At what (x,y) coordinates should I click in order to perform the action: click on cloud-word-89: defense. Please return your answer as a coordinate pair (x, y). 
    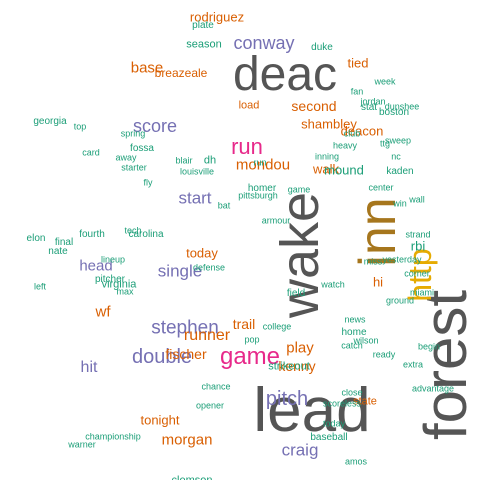
    Looking at the image, I should click on (209, 267).